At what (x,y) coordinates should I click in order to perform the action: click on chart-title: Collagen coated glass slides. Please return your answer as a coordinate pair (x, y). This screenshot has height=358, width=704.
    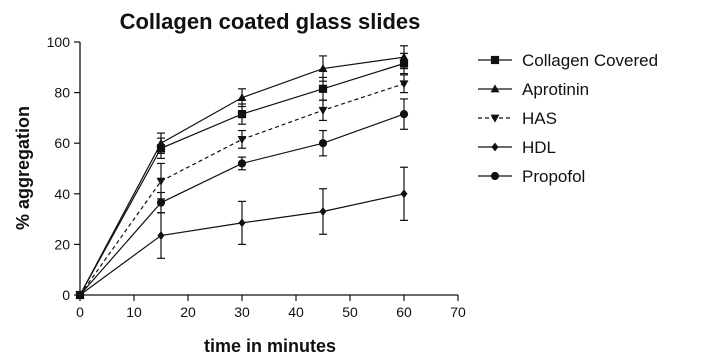
    Looking at the image, I should click on (270, 21).